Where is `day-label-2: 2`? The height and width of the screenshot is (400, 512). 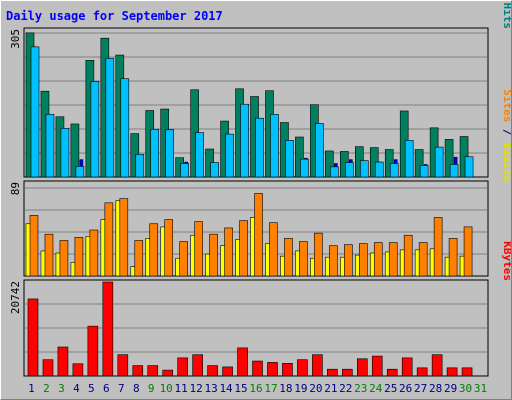 day-label-2: 2 is located at coordinates (46, 388).